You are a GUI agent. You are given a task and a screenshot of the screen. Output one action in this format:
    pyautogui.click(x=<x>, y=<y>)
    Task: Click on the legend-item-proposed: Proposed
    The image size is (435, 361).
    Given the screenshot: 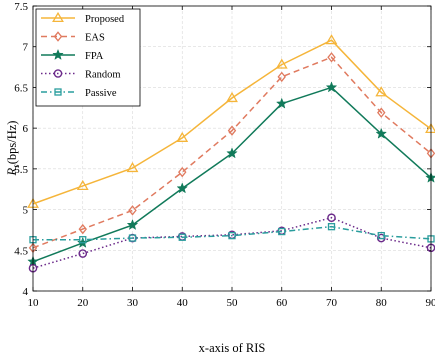 What is the action you would take?
    pyautogui.click(x=83, y=18)
    